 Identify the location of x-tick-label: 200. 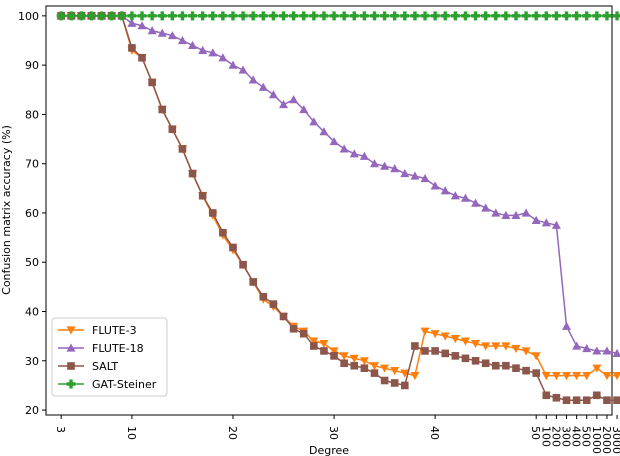
(555, 436).